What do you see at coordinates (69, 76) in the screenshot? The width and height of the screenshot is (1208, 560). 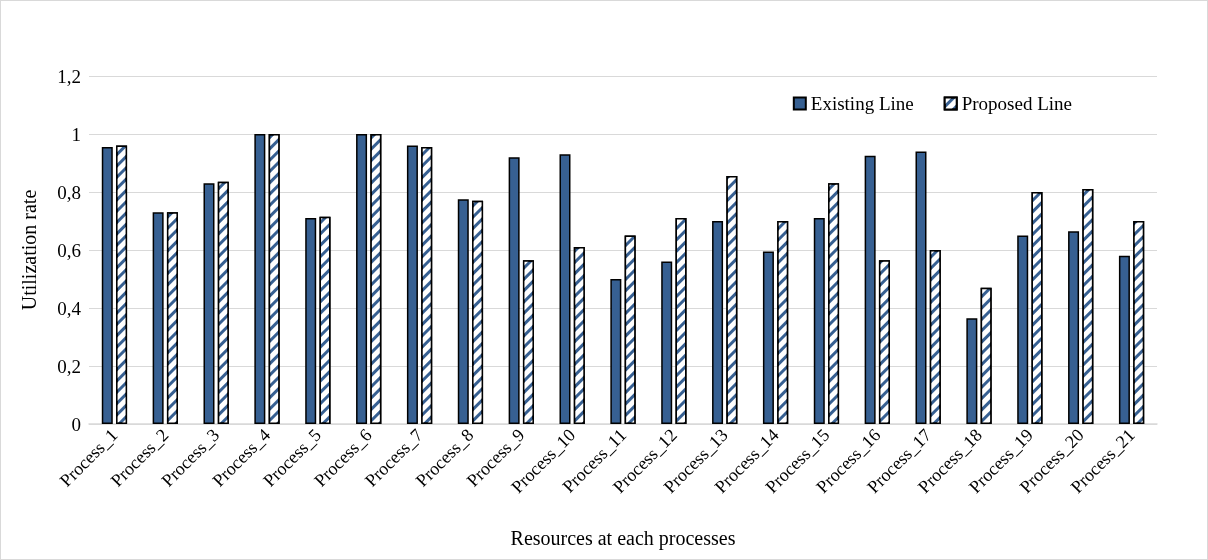 I see `y-tick-label: 1,2` at bounding box center [69, 76].